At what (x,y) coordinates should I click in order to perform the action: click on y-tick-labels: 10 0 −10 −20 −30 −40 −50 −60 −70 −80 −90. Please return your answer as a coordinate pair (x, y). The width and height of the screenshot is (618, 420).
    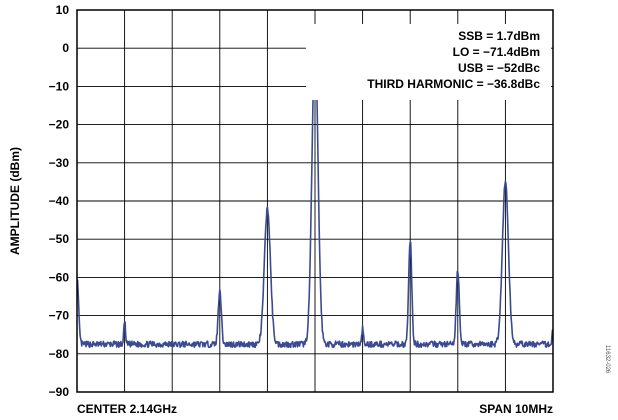
    Looking at the image, I should click on (59, 201).